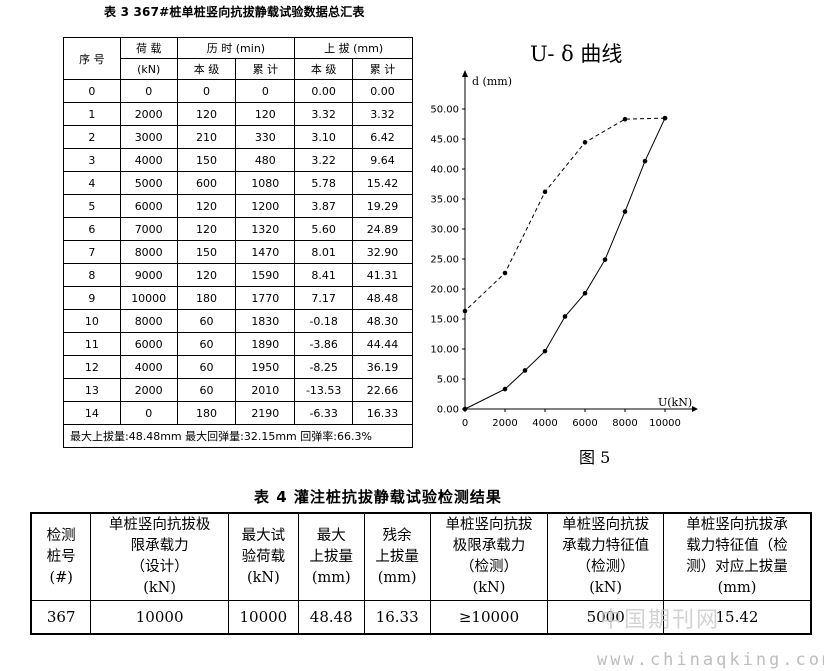  I want to click on x-axis-arrow, so click(695, 409).